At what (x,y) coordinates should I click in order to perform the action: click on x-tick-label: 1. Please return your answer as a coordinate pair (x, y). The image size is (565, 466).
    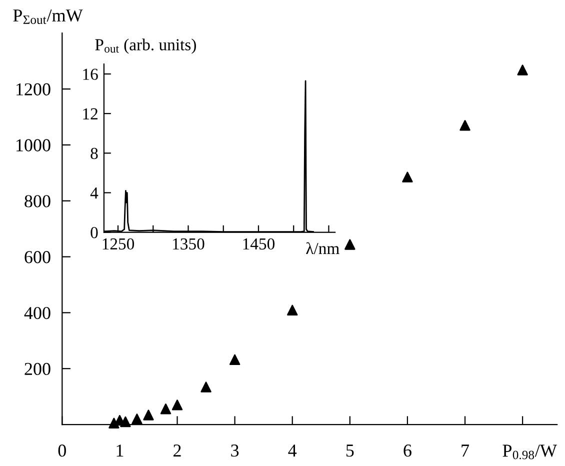
    Looking at the image, I should click on (120, 450).